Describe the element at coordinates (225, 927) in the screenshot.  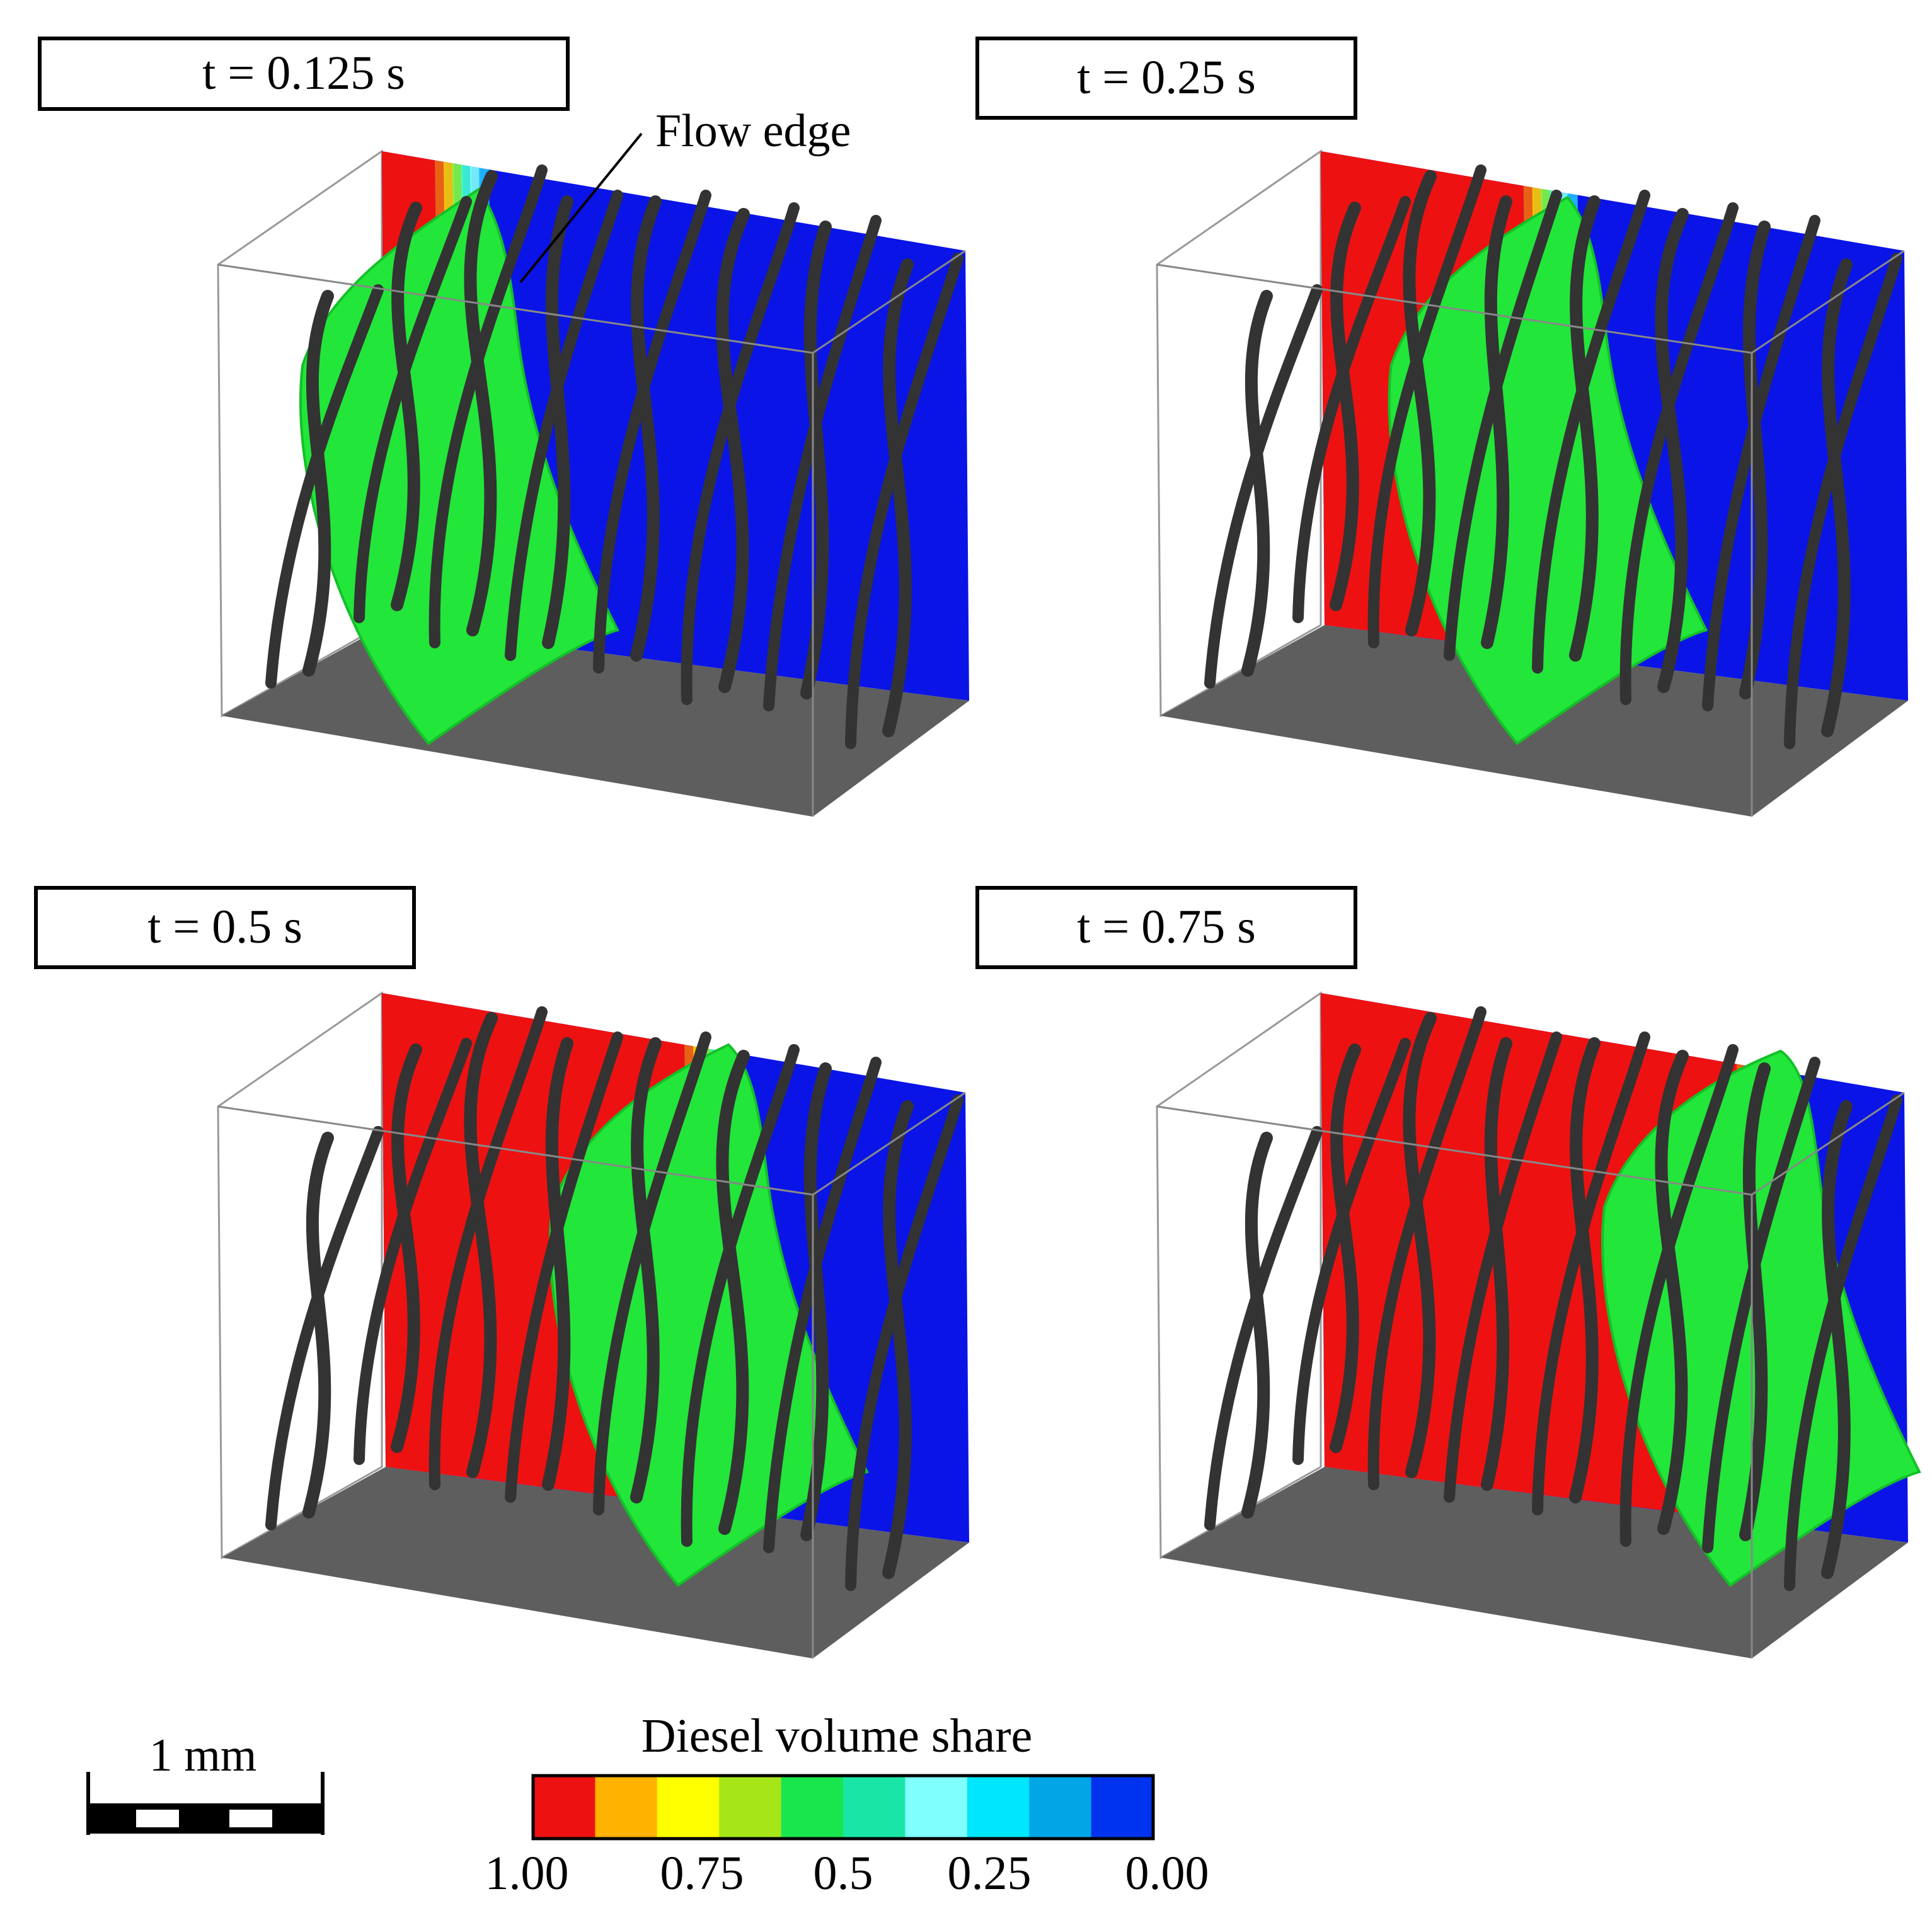
I see `time-label-p3: t = 0.5 s` at that location.